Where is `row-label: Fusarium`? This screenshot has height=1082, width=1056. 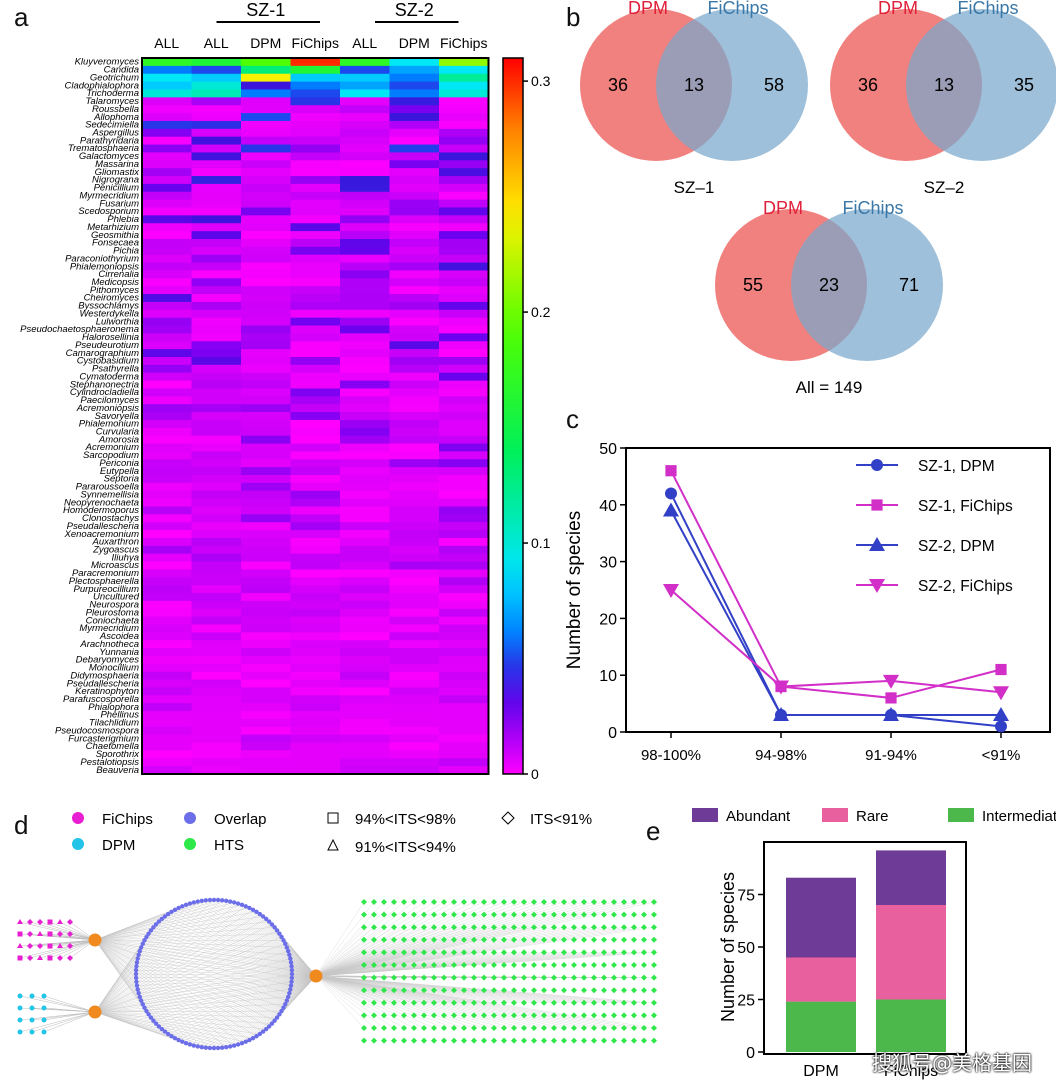
row-label: Fusarium is located at coordinates (119, 203).